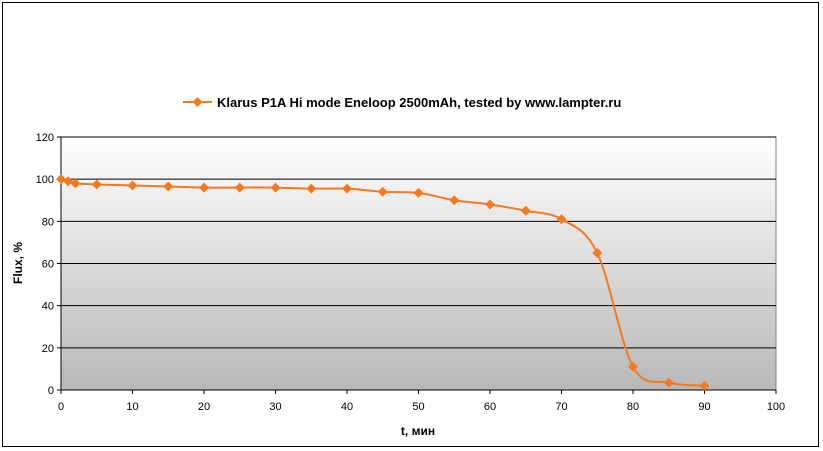  What do you see at coordinates (48, 307) in the screenshot?
I see `y-tick-label: 40` at bounding box center [48, 307].